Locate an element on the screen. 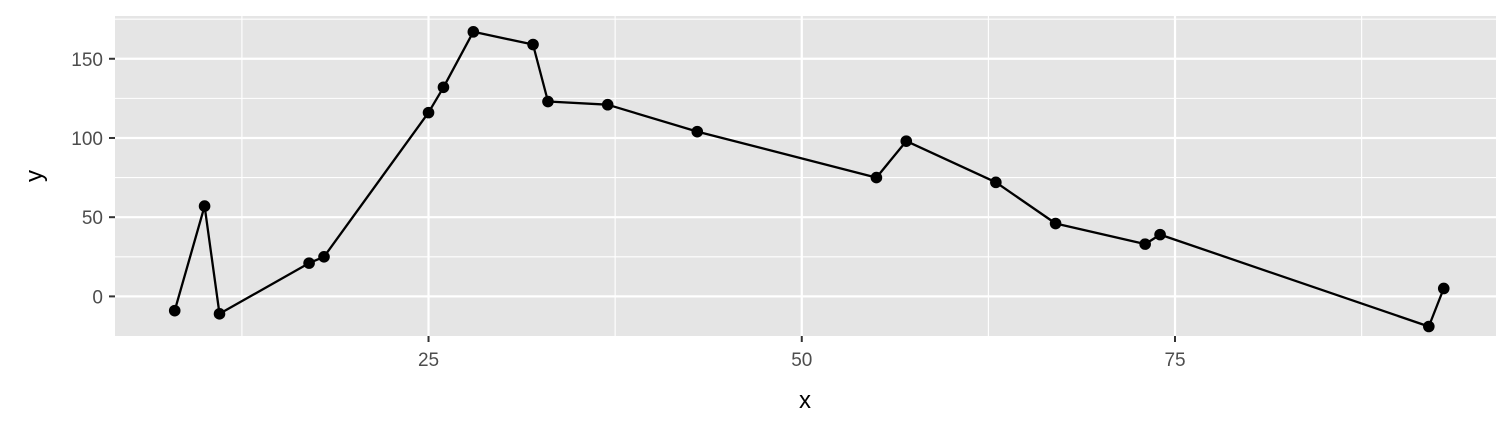 This screenshot has width=1512, height=432. x-tick-label: 50 is located at coordinates (801, 360).